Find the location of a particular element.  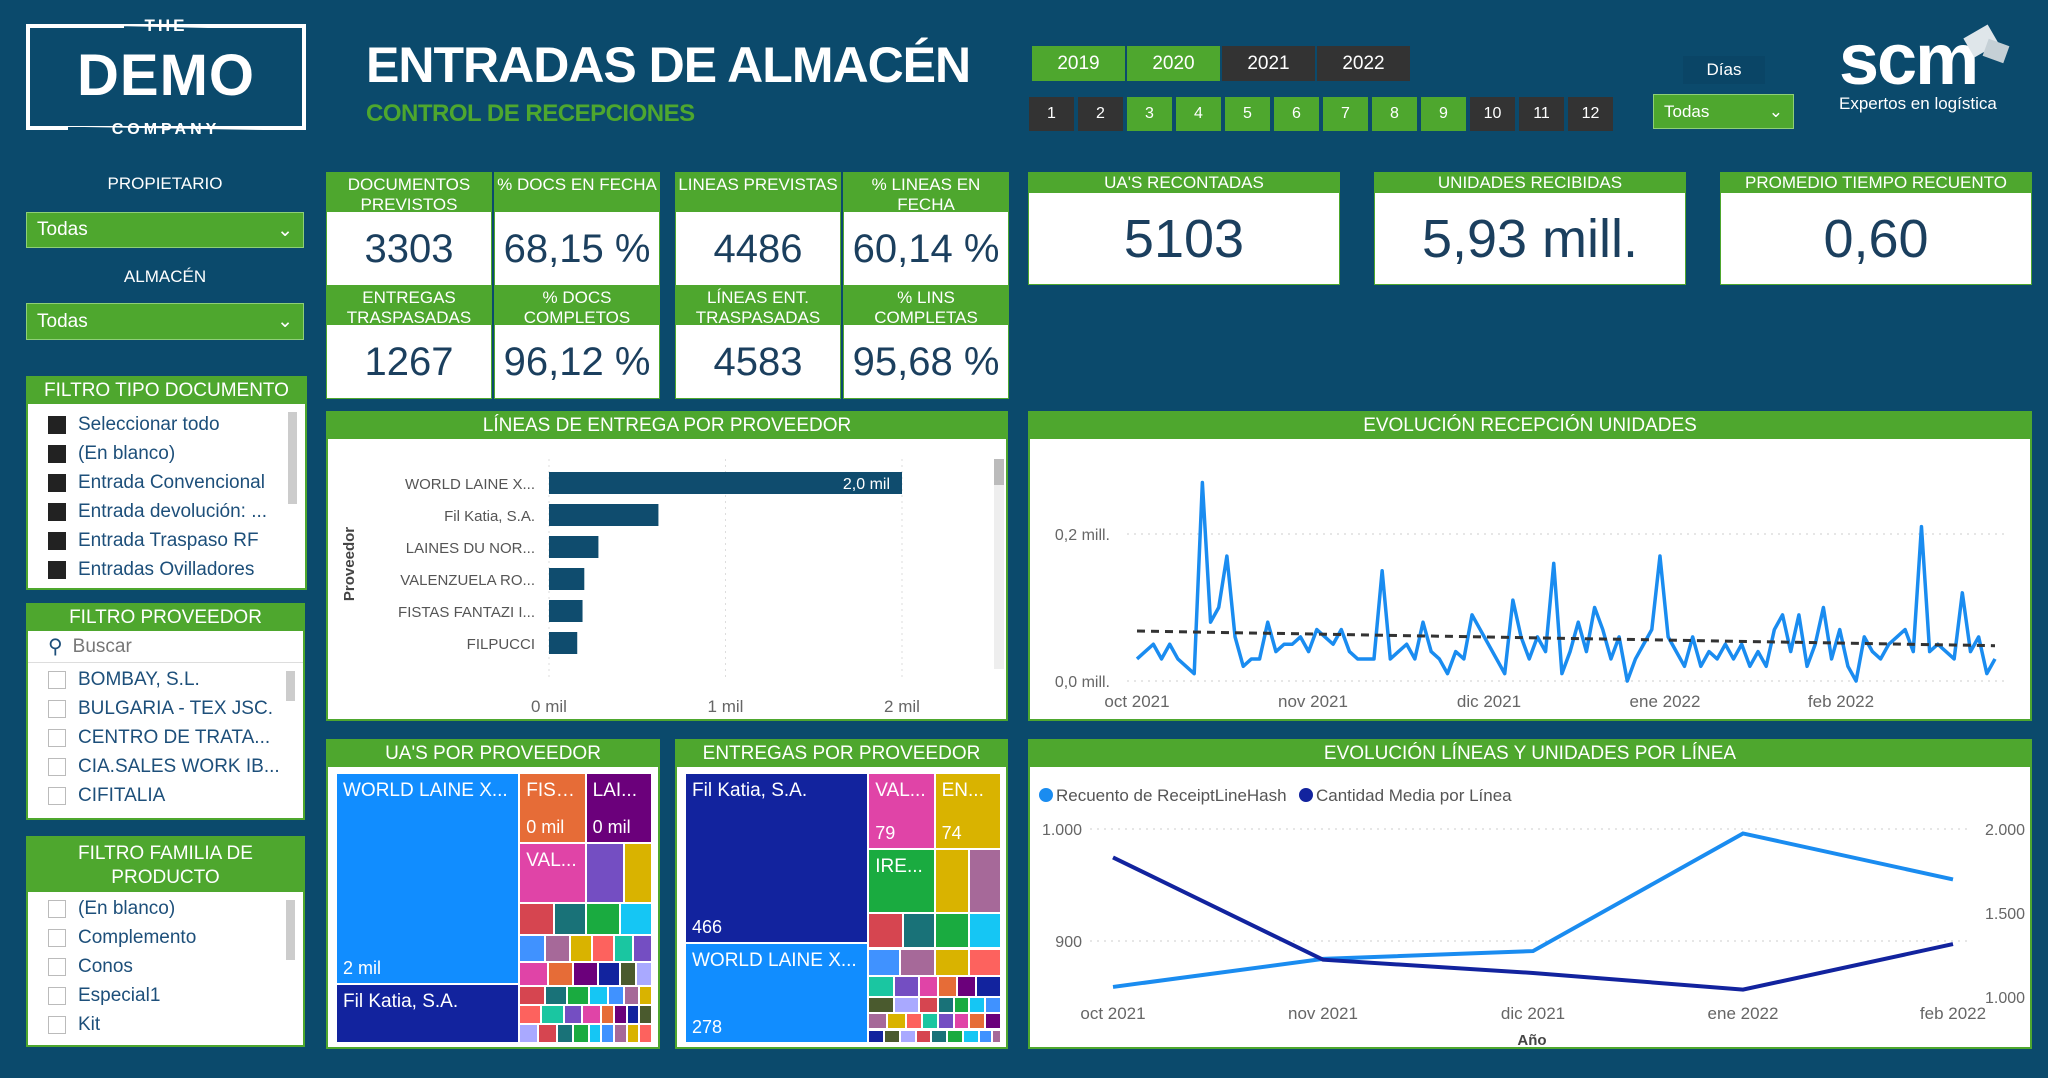

list-item: Kit is located at coordinates (175, 1024).